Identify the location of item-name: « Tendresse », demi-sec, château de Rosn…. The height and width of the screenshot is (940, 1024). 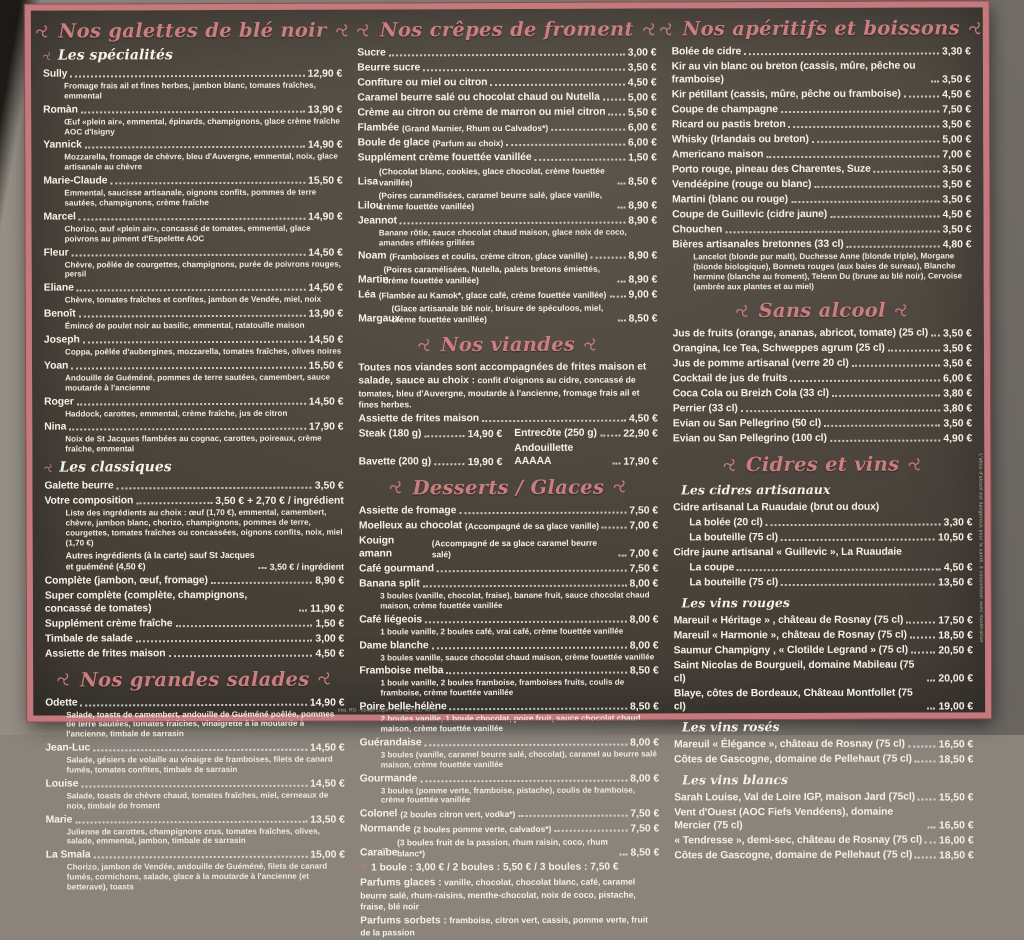
(798, 840).